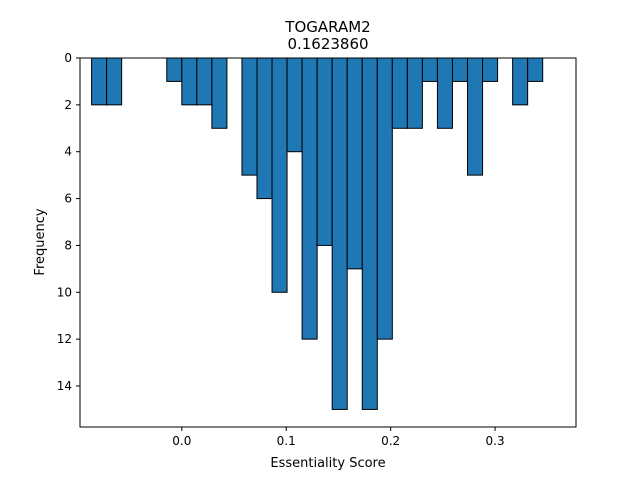 The image size is (640, 480). What do you see at coordinates (68, 245) in the screenshot?
I see `y-tick-label: 8` at bounding box center [68, 245].